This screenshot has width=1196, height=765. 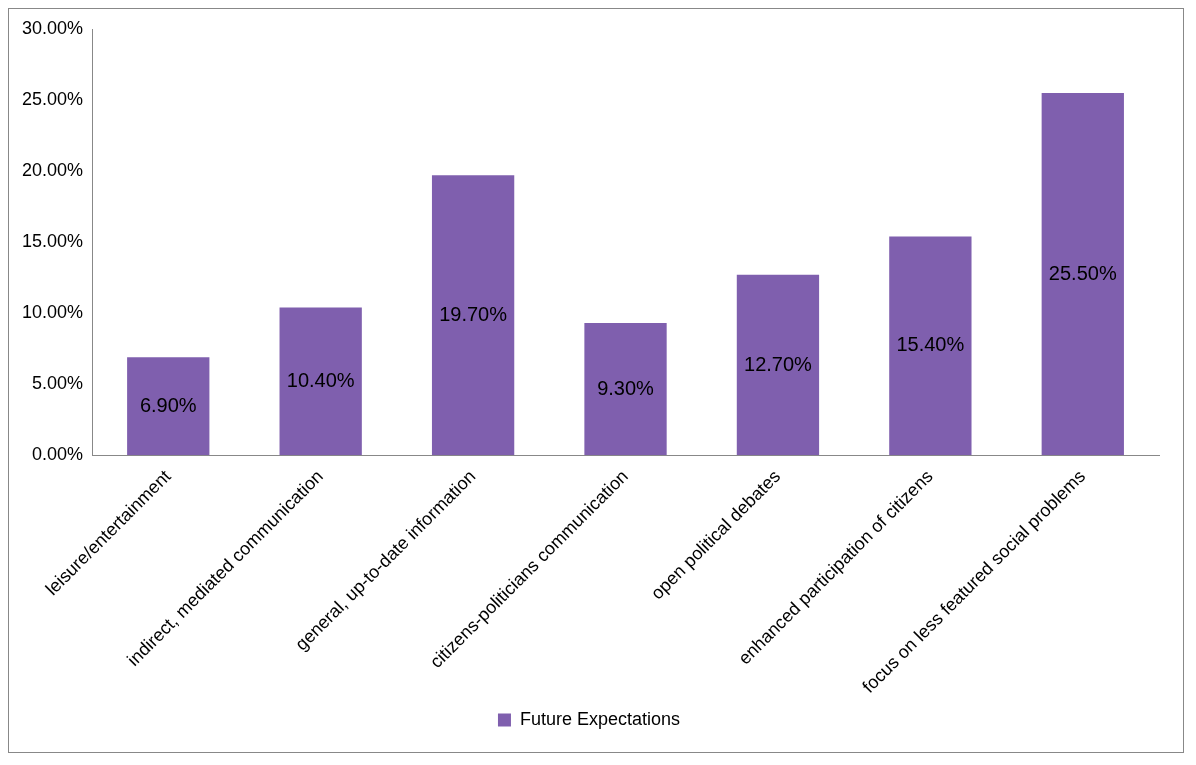 I want to click on data-label: 15.40%, so click(x=930, y=344).